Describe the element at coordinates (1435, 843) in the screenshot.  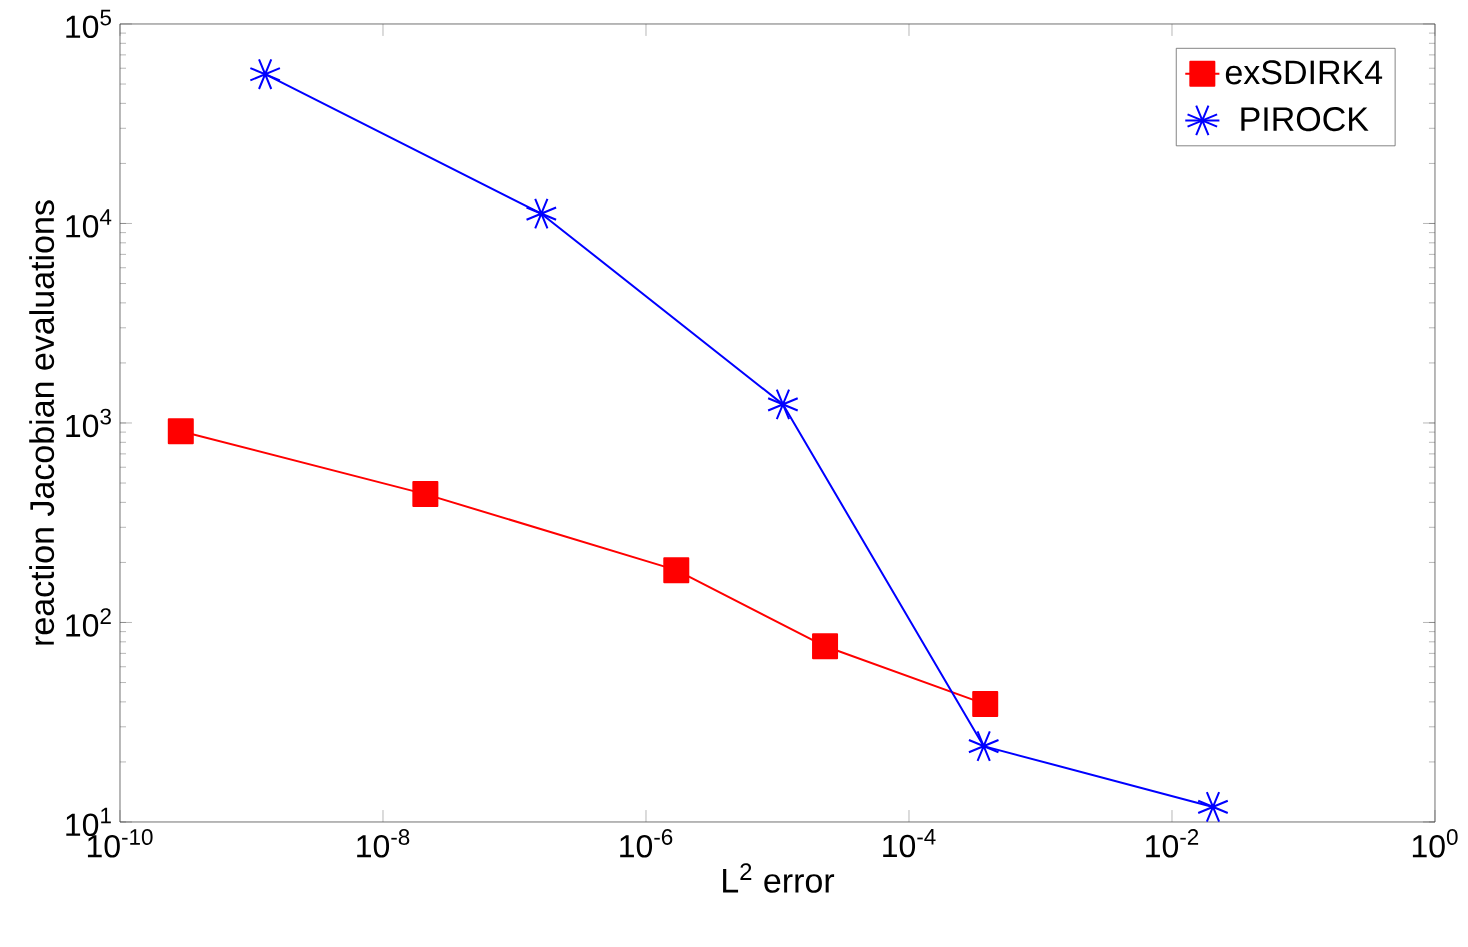
I see `x-tick-label: 10$^{0}$` at that location.